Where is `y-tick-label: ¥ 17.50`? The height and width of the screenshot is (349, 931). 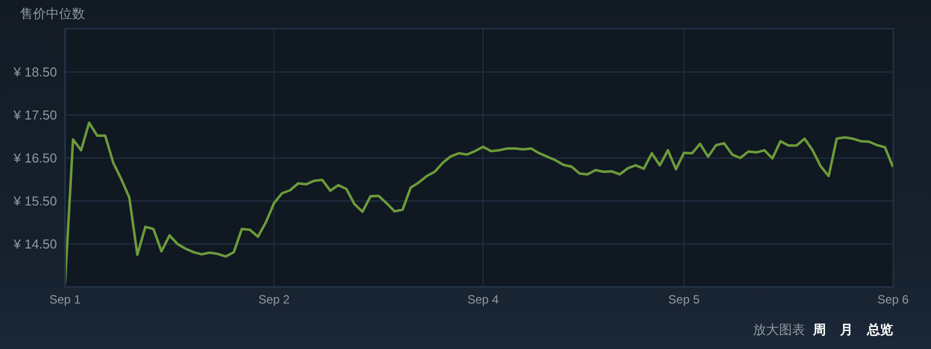
y-tick-label: ¥ 17.50 is located at coordinates (34, 115).